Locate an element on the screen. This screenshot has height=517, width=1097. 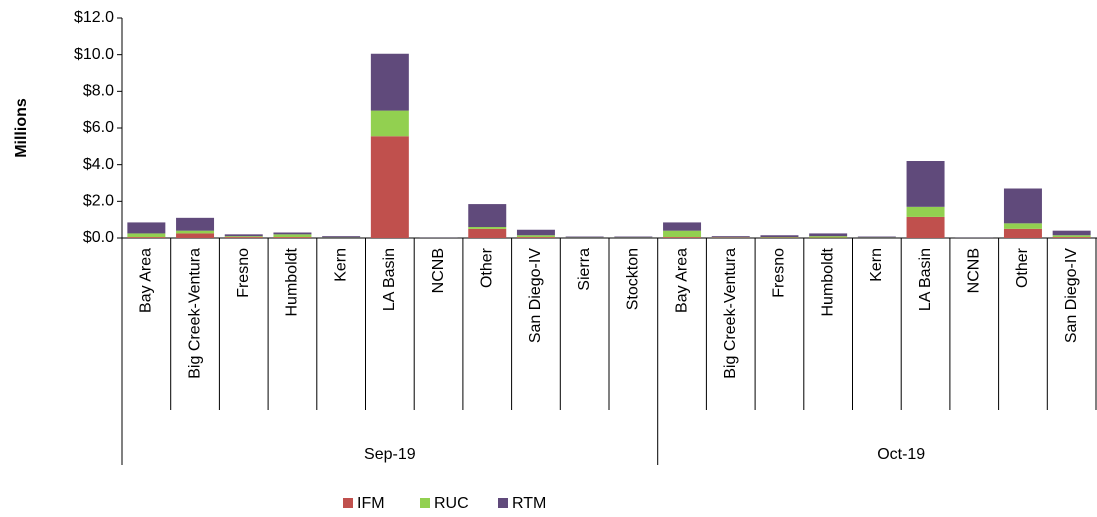
y-tick-label: $2.0 is located at coordinates (98, 201).